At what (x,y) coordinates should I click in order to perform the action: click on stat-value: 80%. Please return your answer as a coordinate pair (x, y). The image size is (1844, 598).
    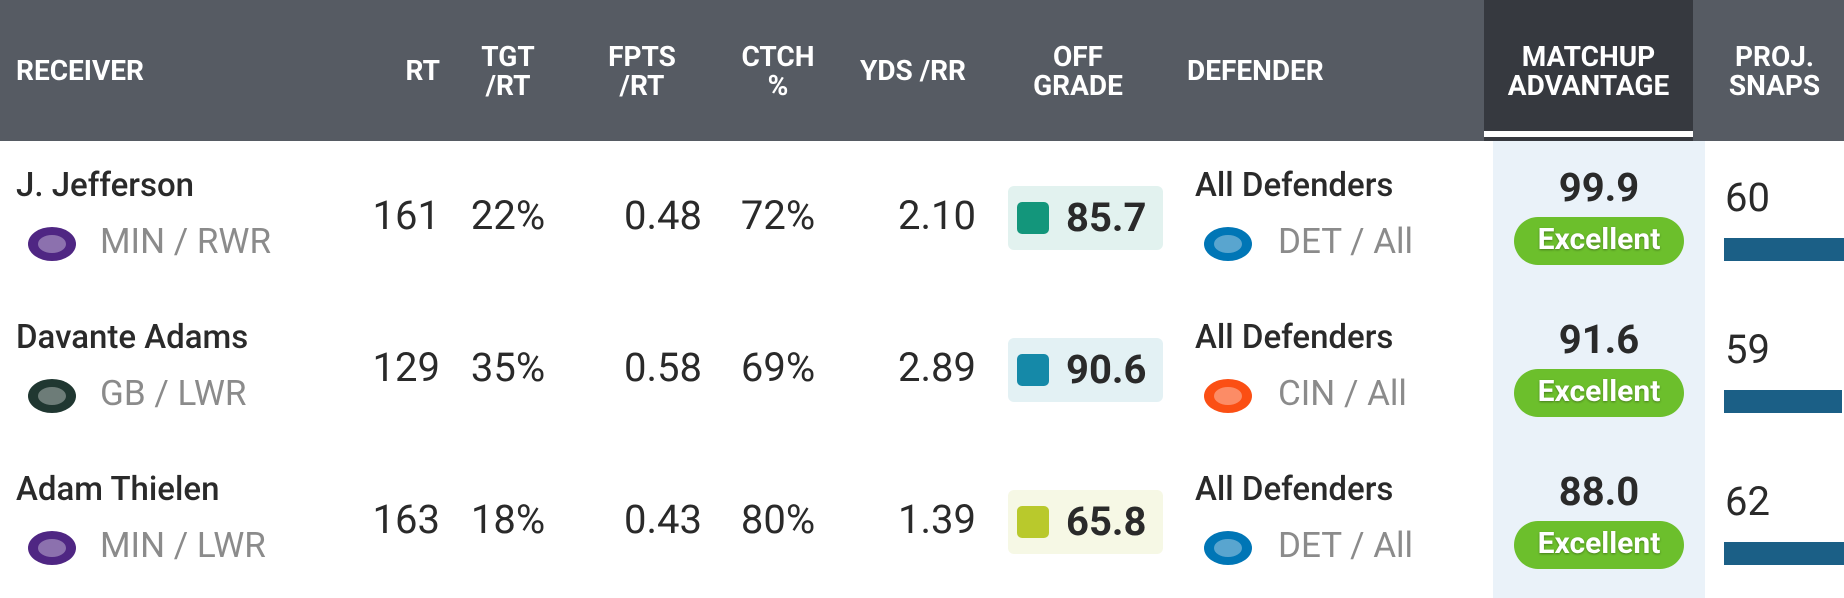
    Looking at the image, I should click on (778, 519).